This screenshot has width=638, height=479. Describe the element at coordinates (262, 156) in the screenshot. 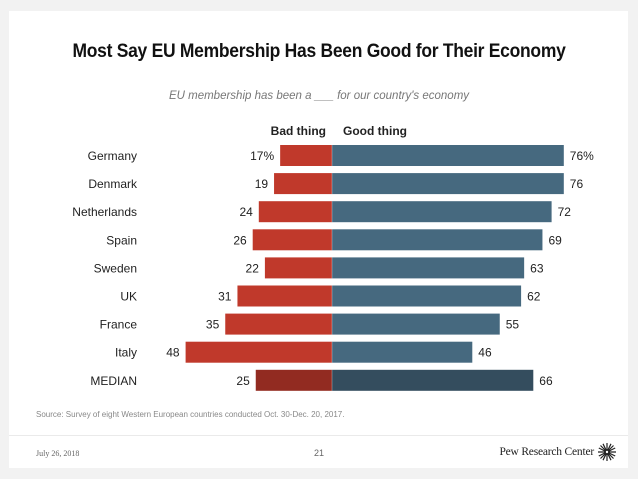

I see `value-label-bad-germany: 17%` at that location.